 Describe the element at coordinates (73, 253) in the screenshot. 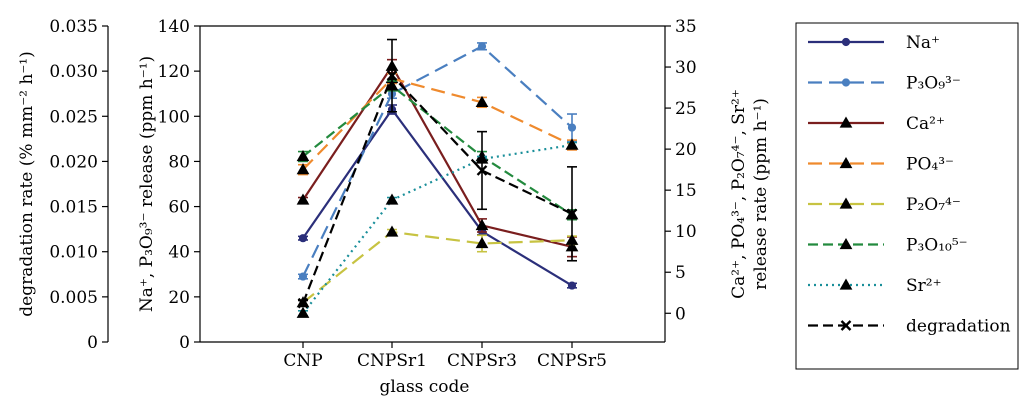

I see `degradation-tick-label: 0.010` at that location.